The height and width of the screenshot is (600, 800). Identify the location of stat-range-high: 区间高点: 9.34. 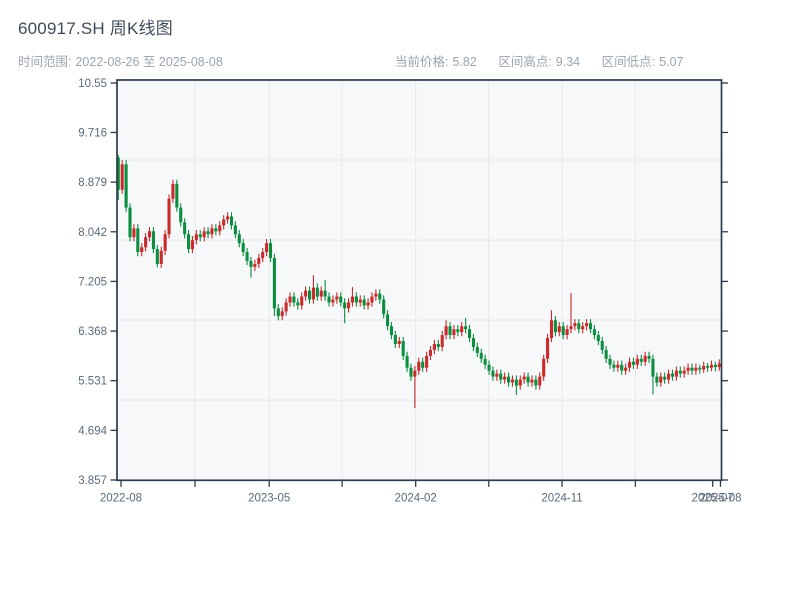
(539, 62).